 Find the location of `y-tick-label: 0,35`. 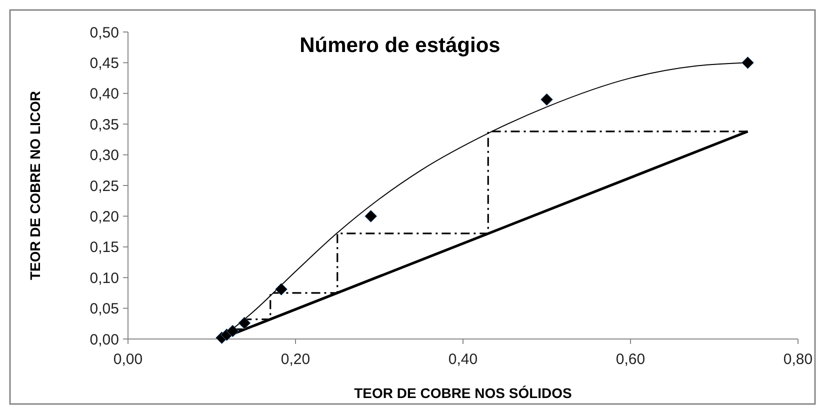

y-tick-label: 0,35 is located at coordinates (104, 125).